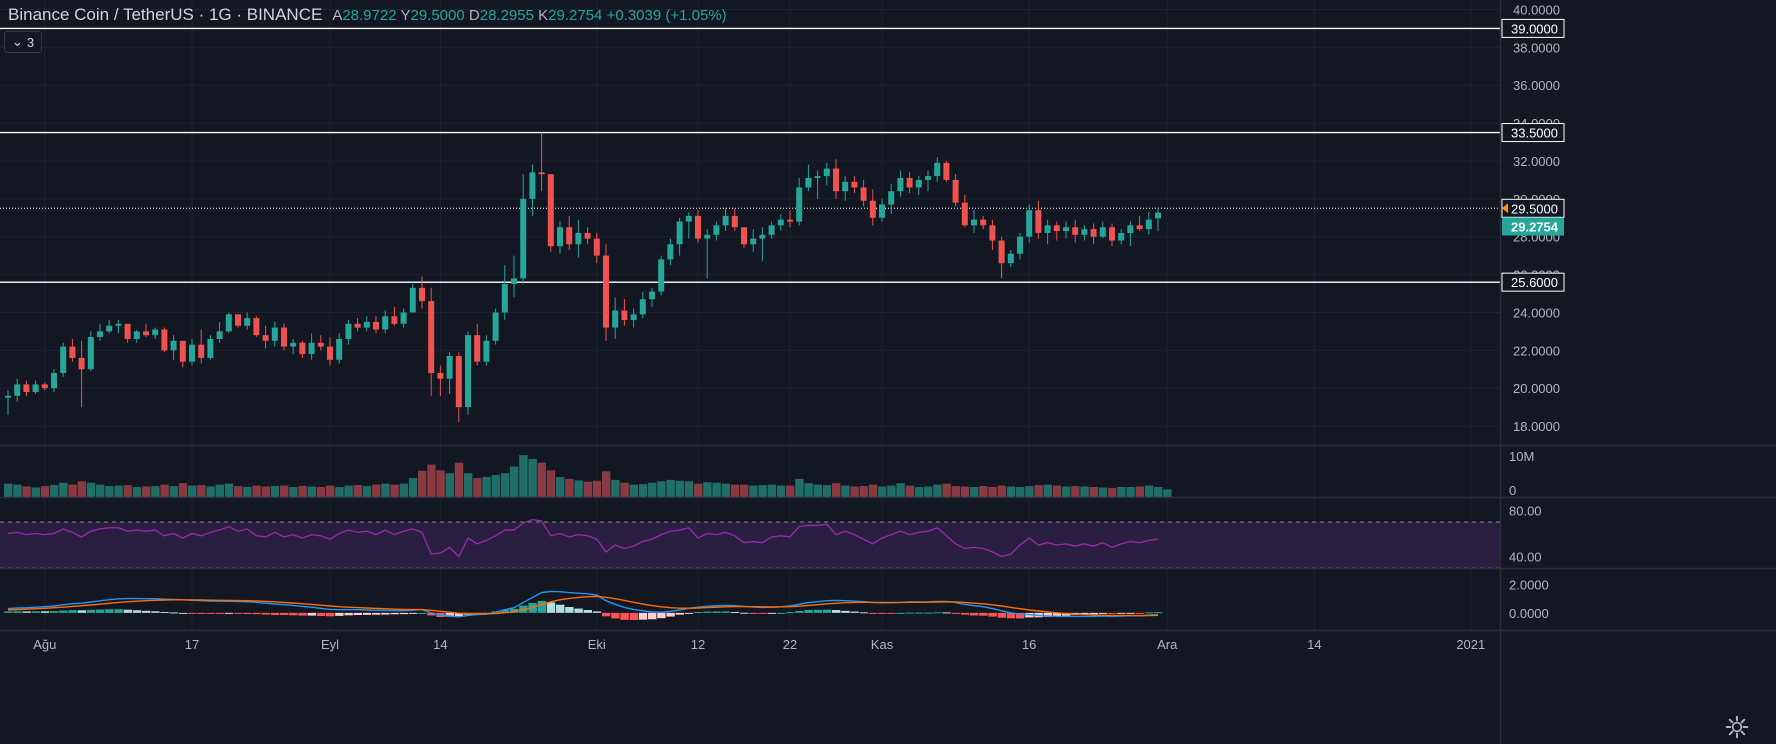  Describe the element at coordinates (165, 14) in the screenshot. I see `symbol-title: Binance Coin / TetherUS · 1G · BINANCE` at that location.